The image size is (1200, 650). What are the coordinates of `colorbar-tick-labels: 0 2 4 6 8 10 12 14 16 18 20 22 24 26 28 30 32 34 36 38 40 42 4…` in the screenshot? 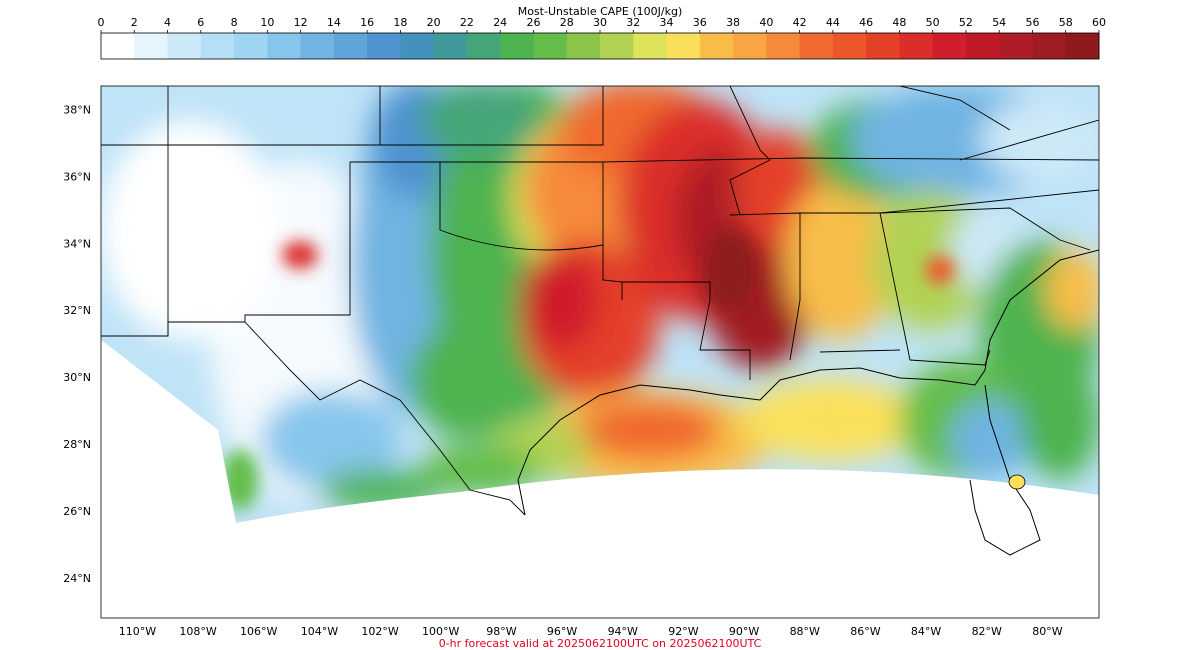 It's located at (602, 24).